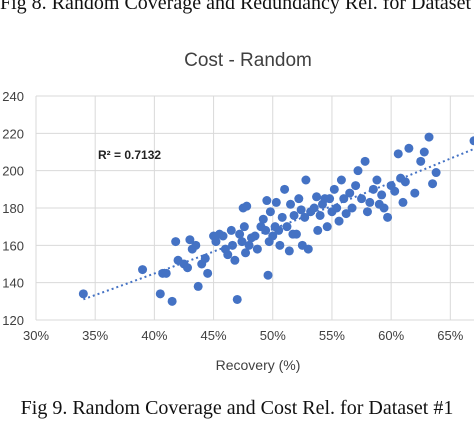  Describe the element at coordinates (13, 245) in the screenshot. I see `y-tick-label: 160` at that location.